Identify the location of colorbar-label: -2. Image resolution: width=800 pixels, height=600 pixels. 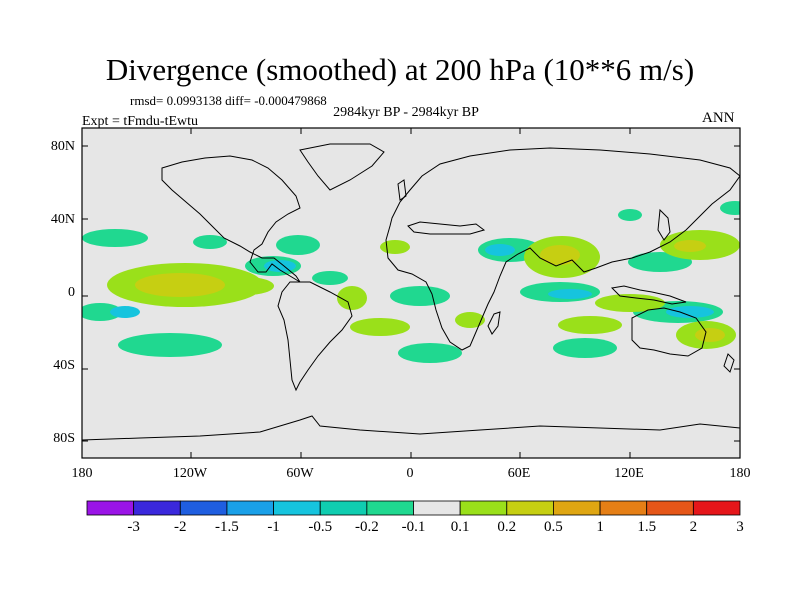
(180, 527).